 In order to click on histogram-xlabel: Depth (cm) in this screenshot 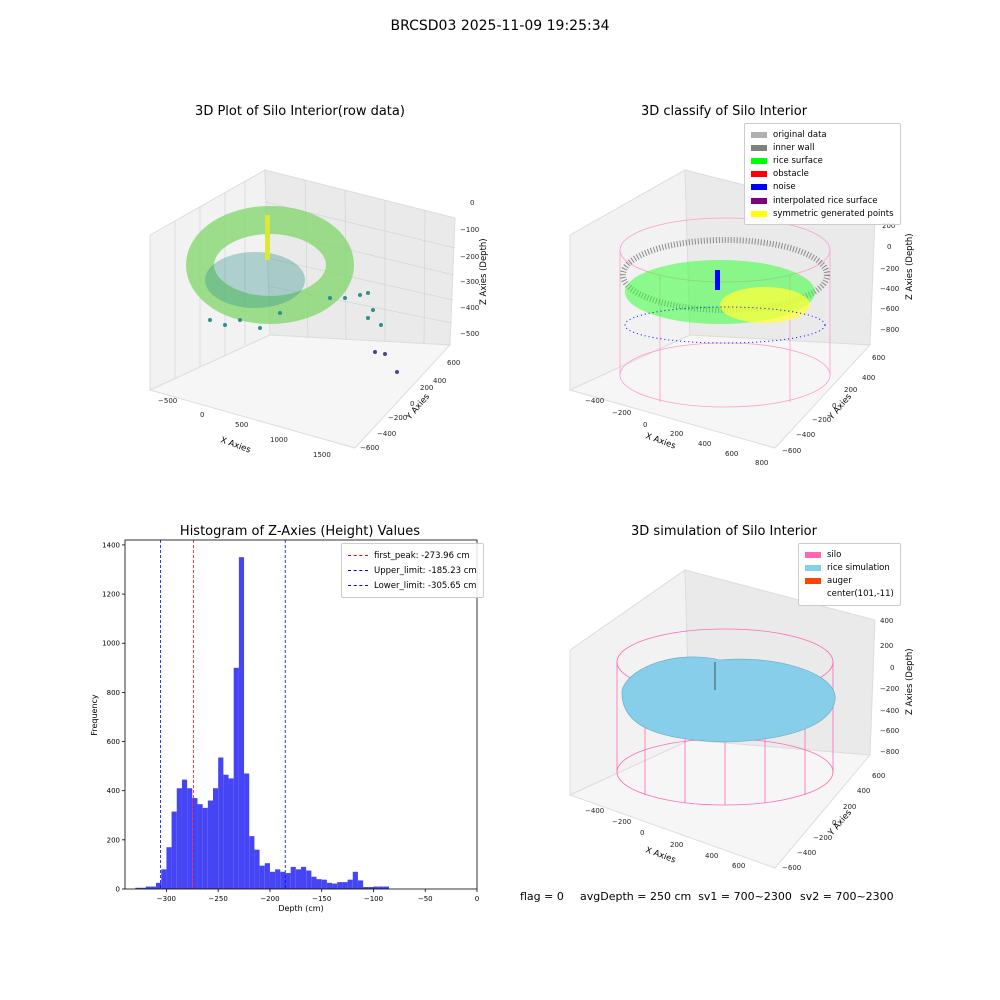, I will do `click(300, 908)`.